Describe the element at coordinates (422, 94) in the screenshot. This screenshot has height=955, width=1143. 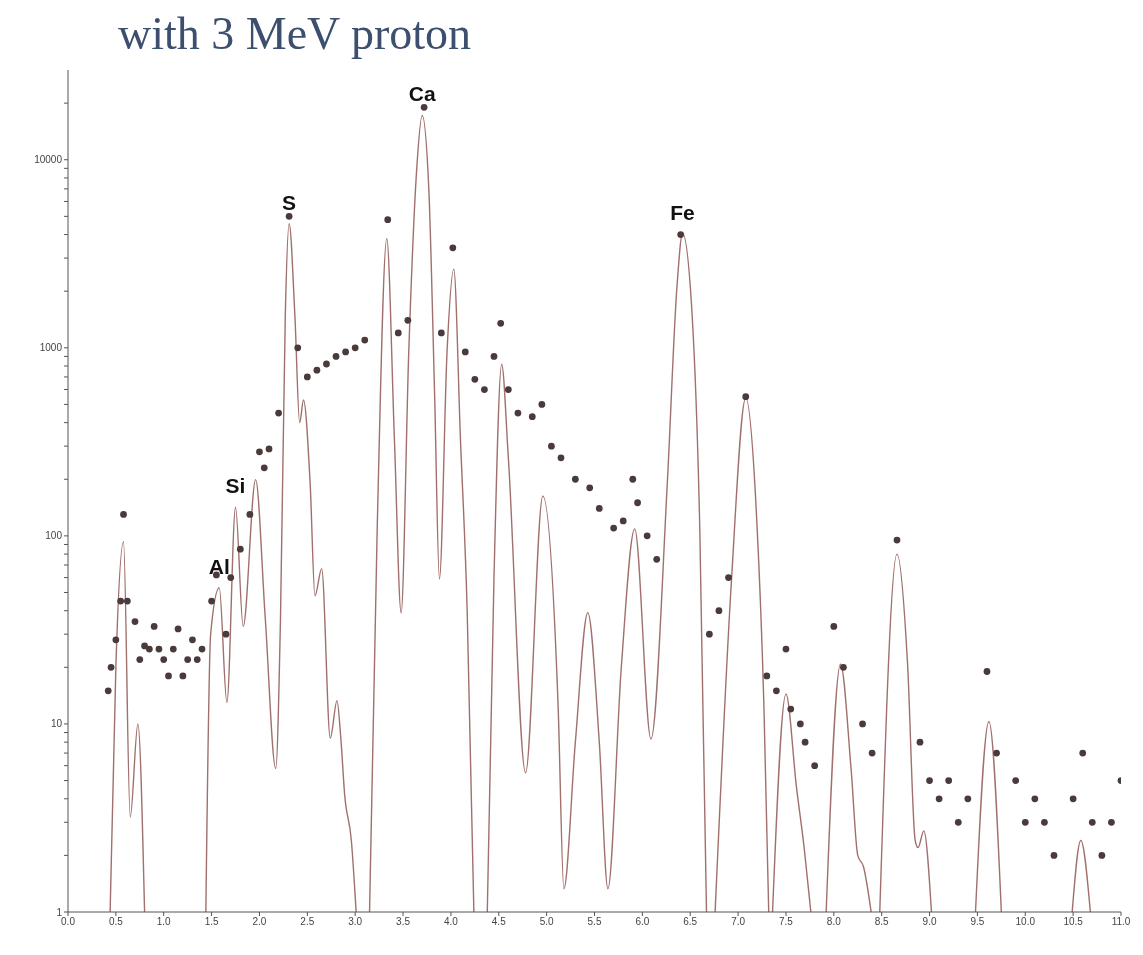
I see `annotation: Ca` at that location.